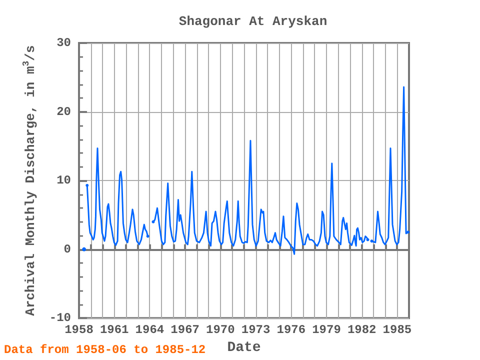 This screenshot has width=480, height=360. What do you see at coordinates (255, 330) in the screenshot?
I see `x-tick-label: 1973` at bounding box center [255, 330].